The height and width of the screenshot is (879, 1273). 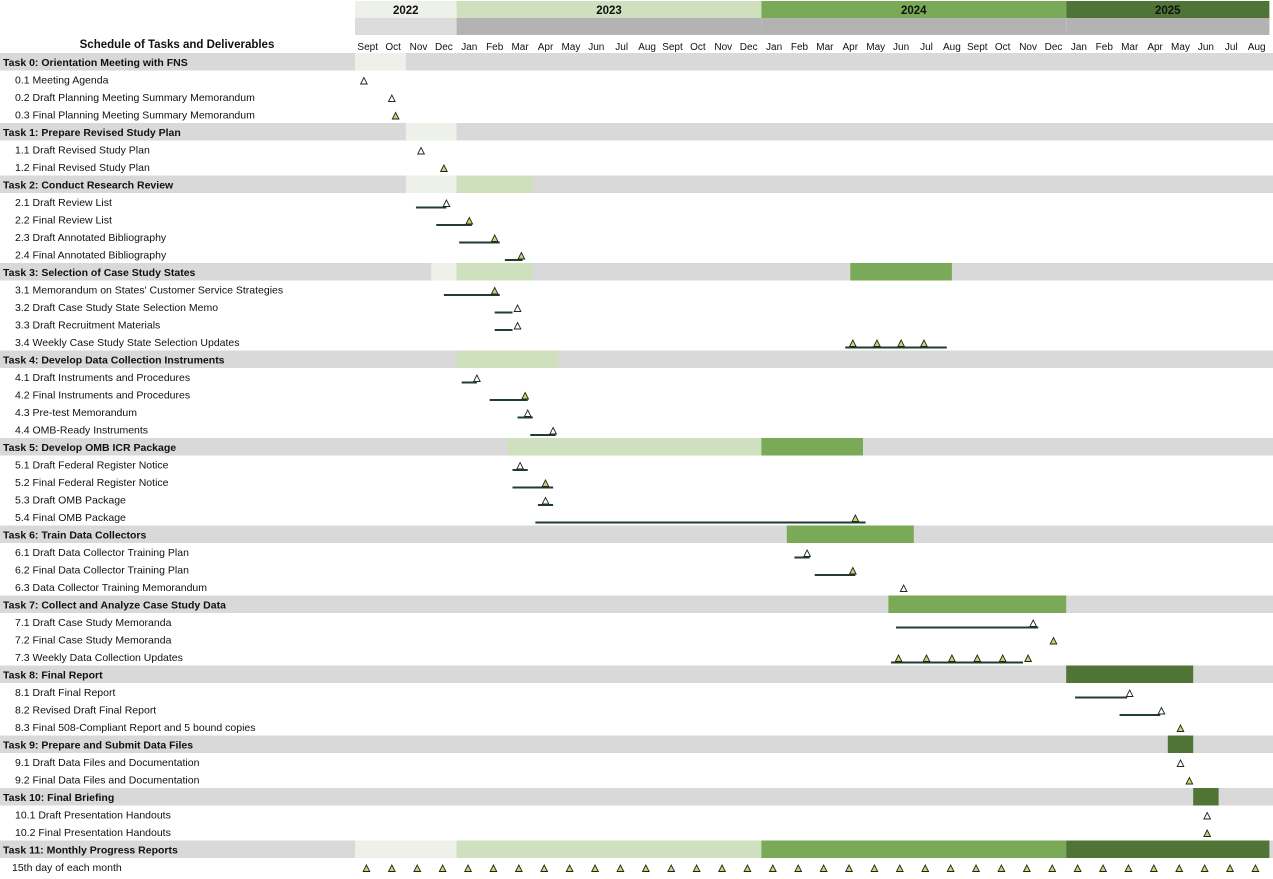 What do you see at coordinates (76, 413) in the screenshot?
I see `subtask-label: 4.3 Pre-test Memorandum` at bounding box center [76, 413].